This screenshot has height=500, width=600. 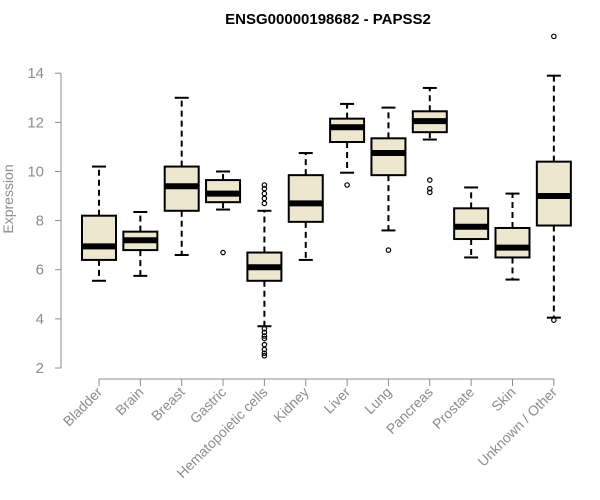 I want to click on box-hematopoietic-cells, so click(x=264, y=270).